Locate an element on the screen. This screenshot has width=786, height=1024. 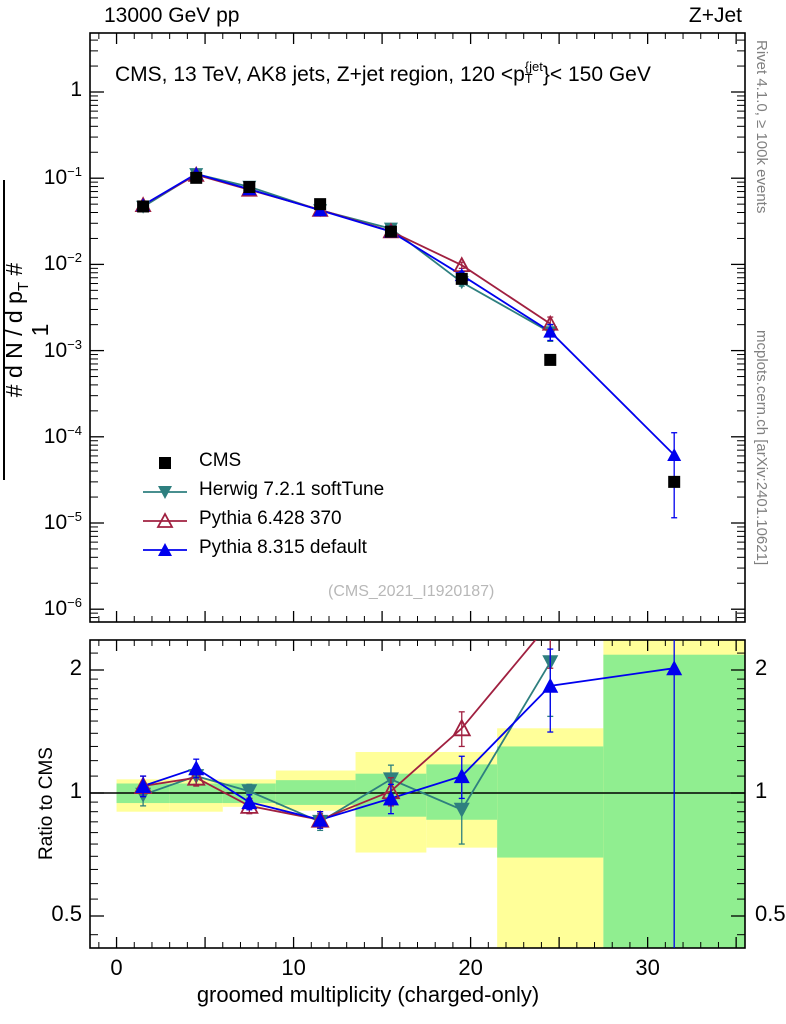
legend-label: CMS is located at coordinates (220, 460).